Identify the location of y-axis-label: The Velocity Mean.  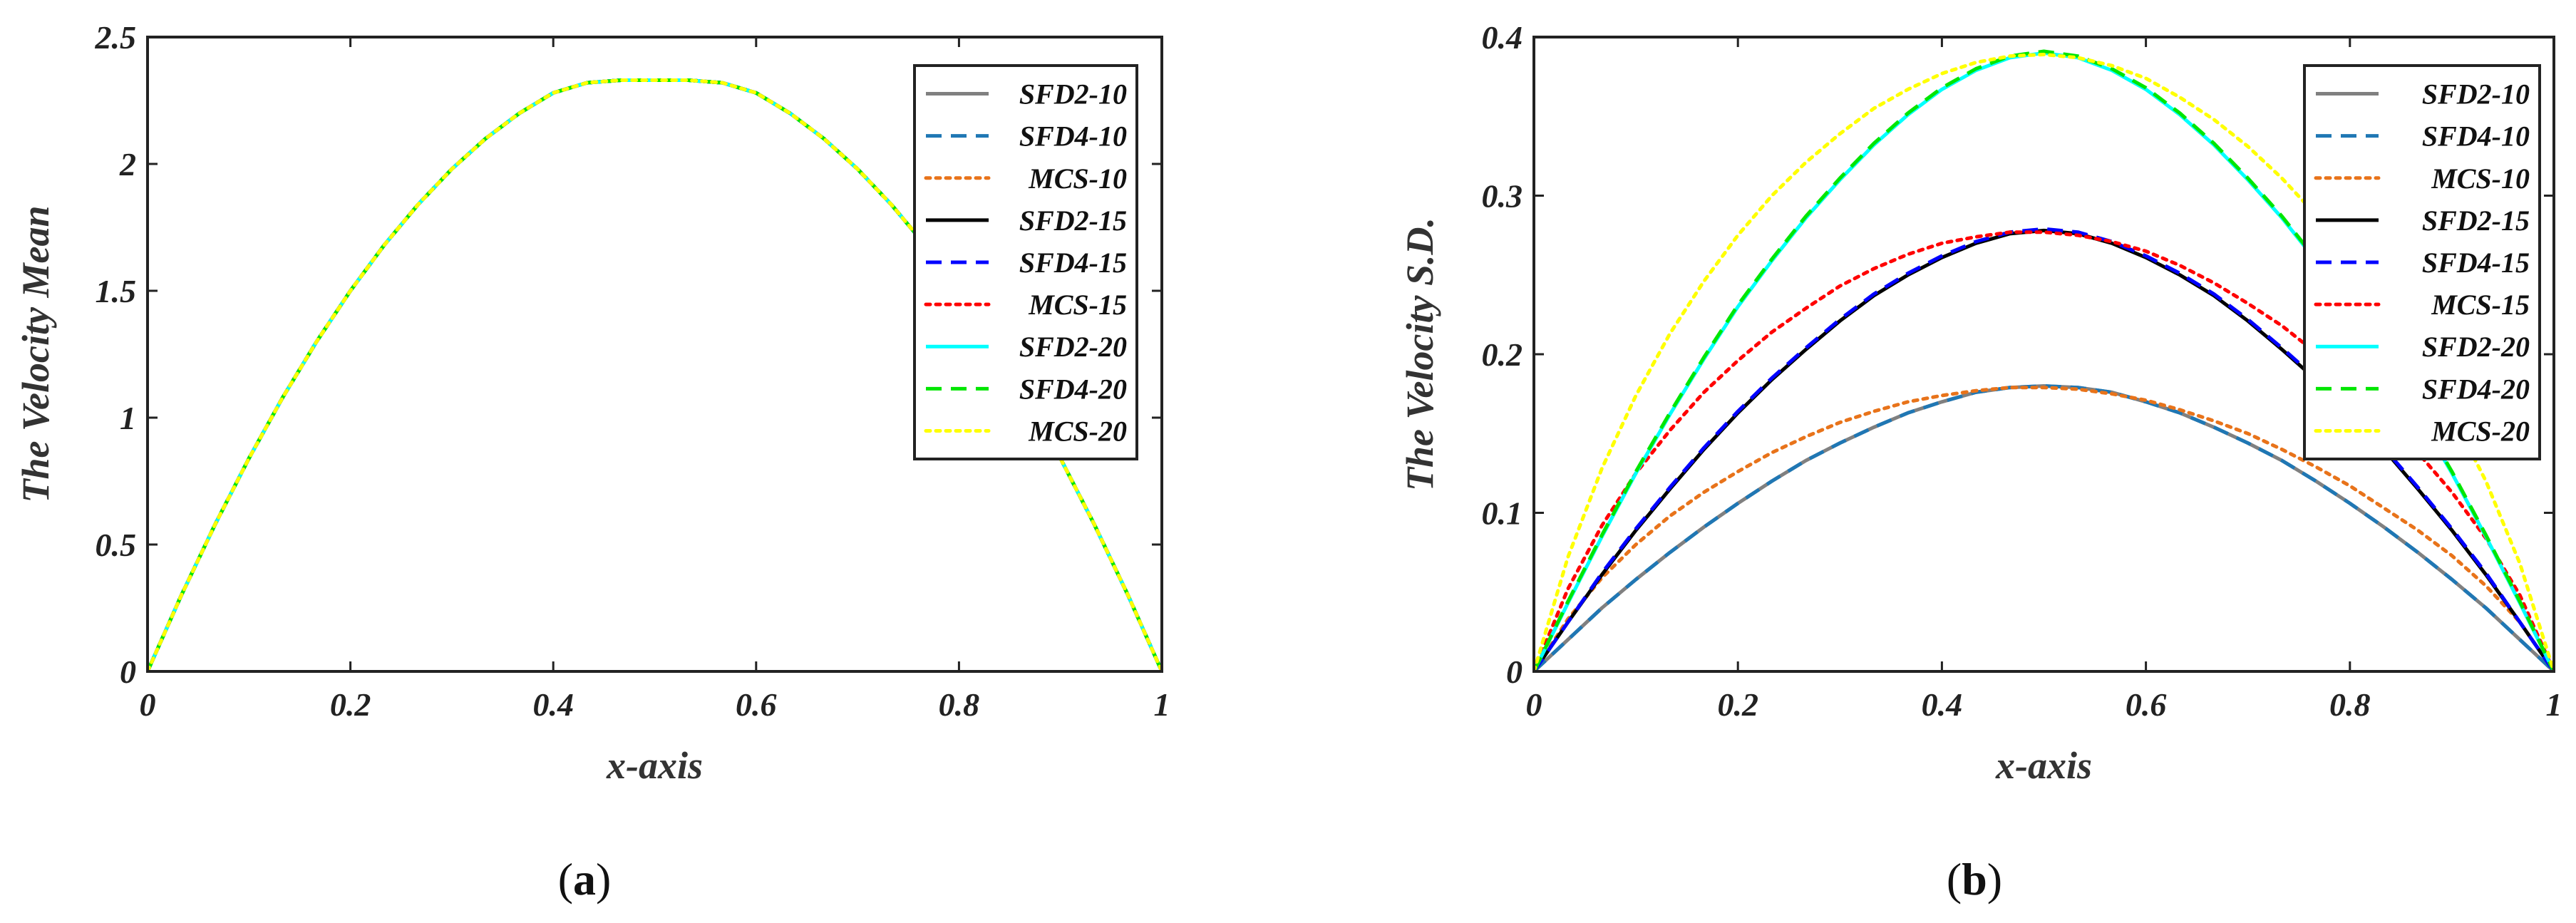
(35, 354).